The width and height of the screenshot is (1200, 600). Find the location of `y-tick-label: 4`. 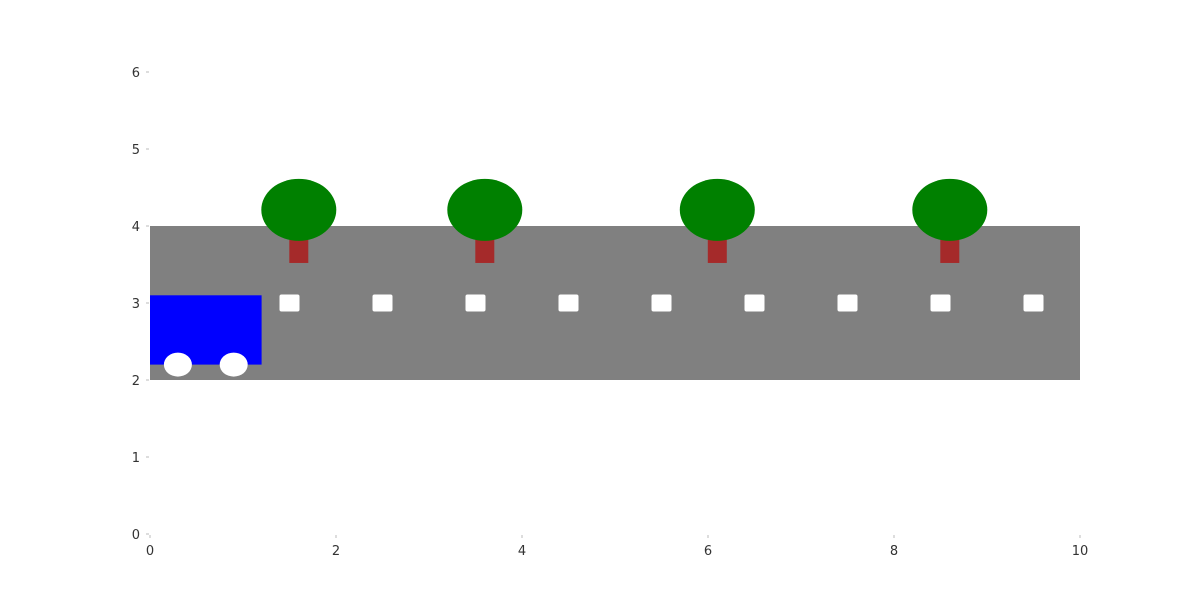

y-tick-label: 4 is located at coordinates (136, 227).